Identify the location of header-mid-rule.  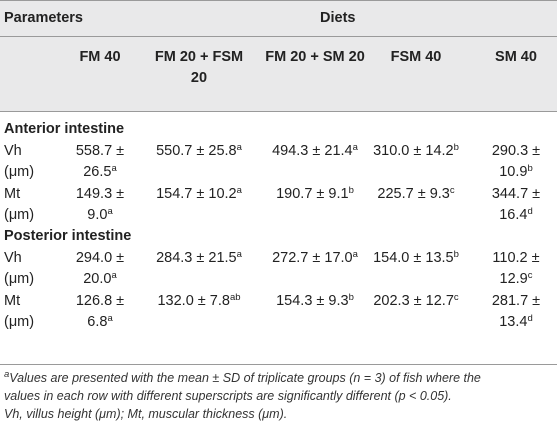
(278, 36).